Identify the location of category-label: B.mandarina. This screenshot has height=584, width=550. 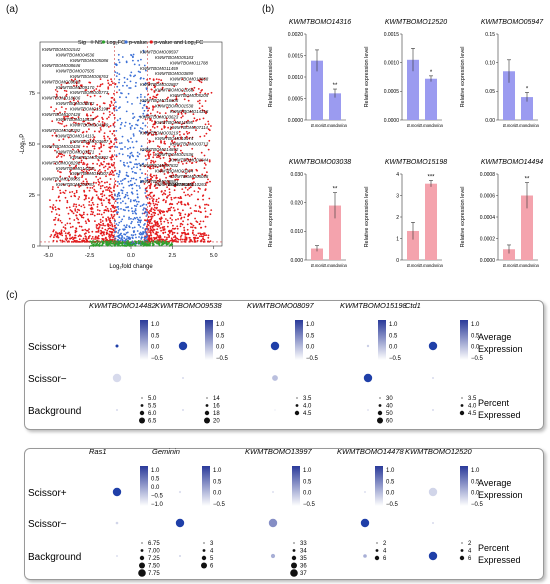
(431, 125).